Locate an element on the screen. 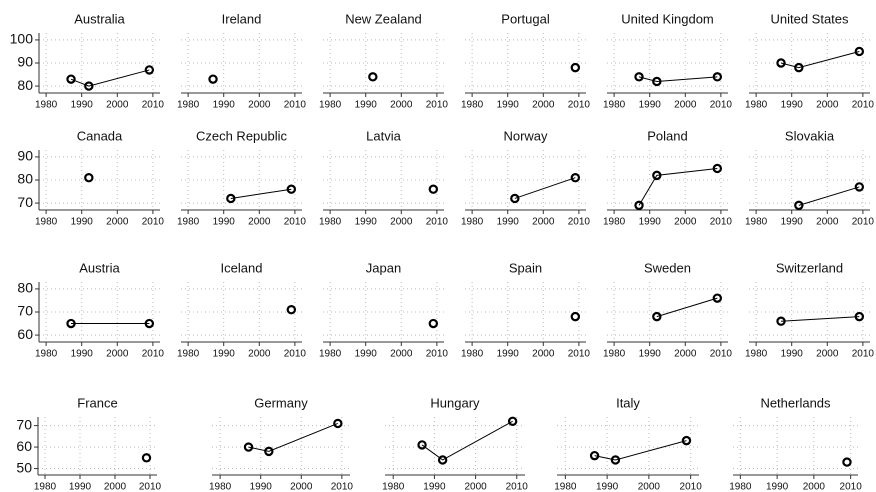 The image size is (876, 492). panel-title: Slovakia is located at coordinates (810, 135).